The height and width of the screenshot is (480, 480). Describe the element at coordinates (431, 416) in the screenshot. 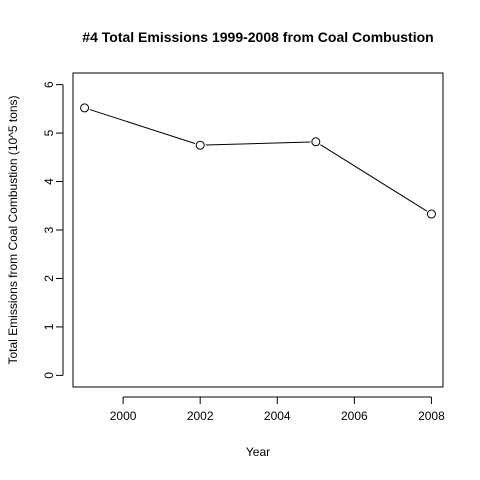

I see `x-tick-label: 2008` at that location.